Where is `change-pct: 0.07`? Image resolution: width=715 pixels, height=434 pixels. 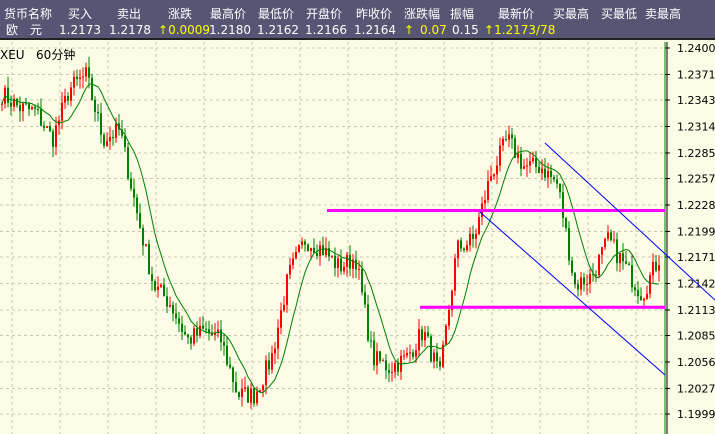
change-pct: 0.07 is located at coordinates (433, 30).